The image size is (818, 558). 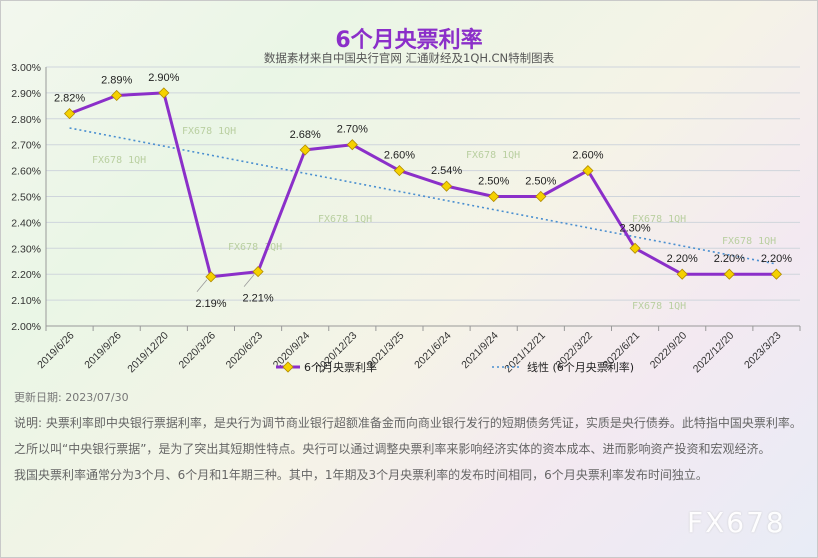 What do you see at coordinates (210, 304) in the screenshot?
I see `data-label: 2.19%` at bounding box center [210, 304].